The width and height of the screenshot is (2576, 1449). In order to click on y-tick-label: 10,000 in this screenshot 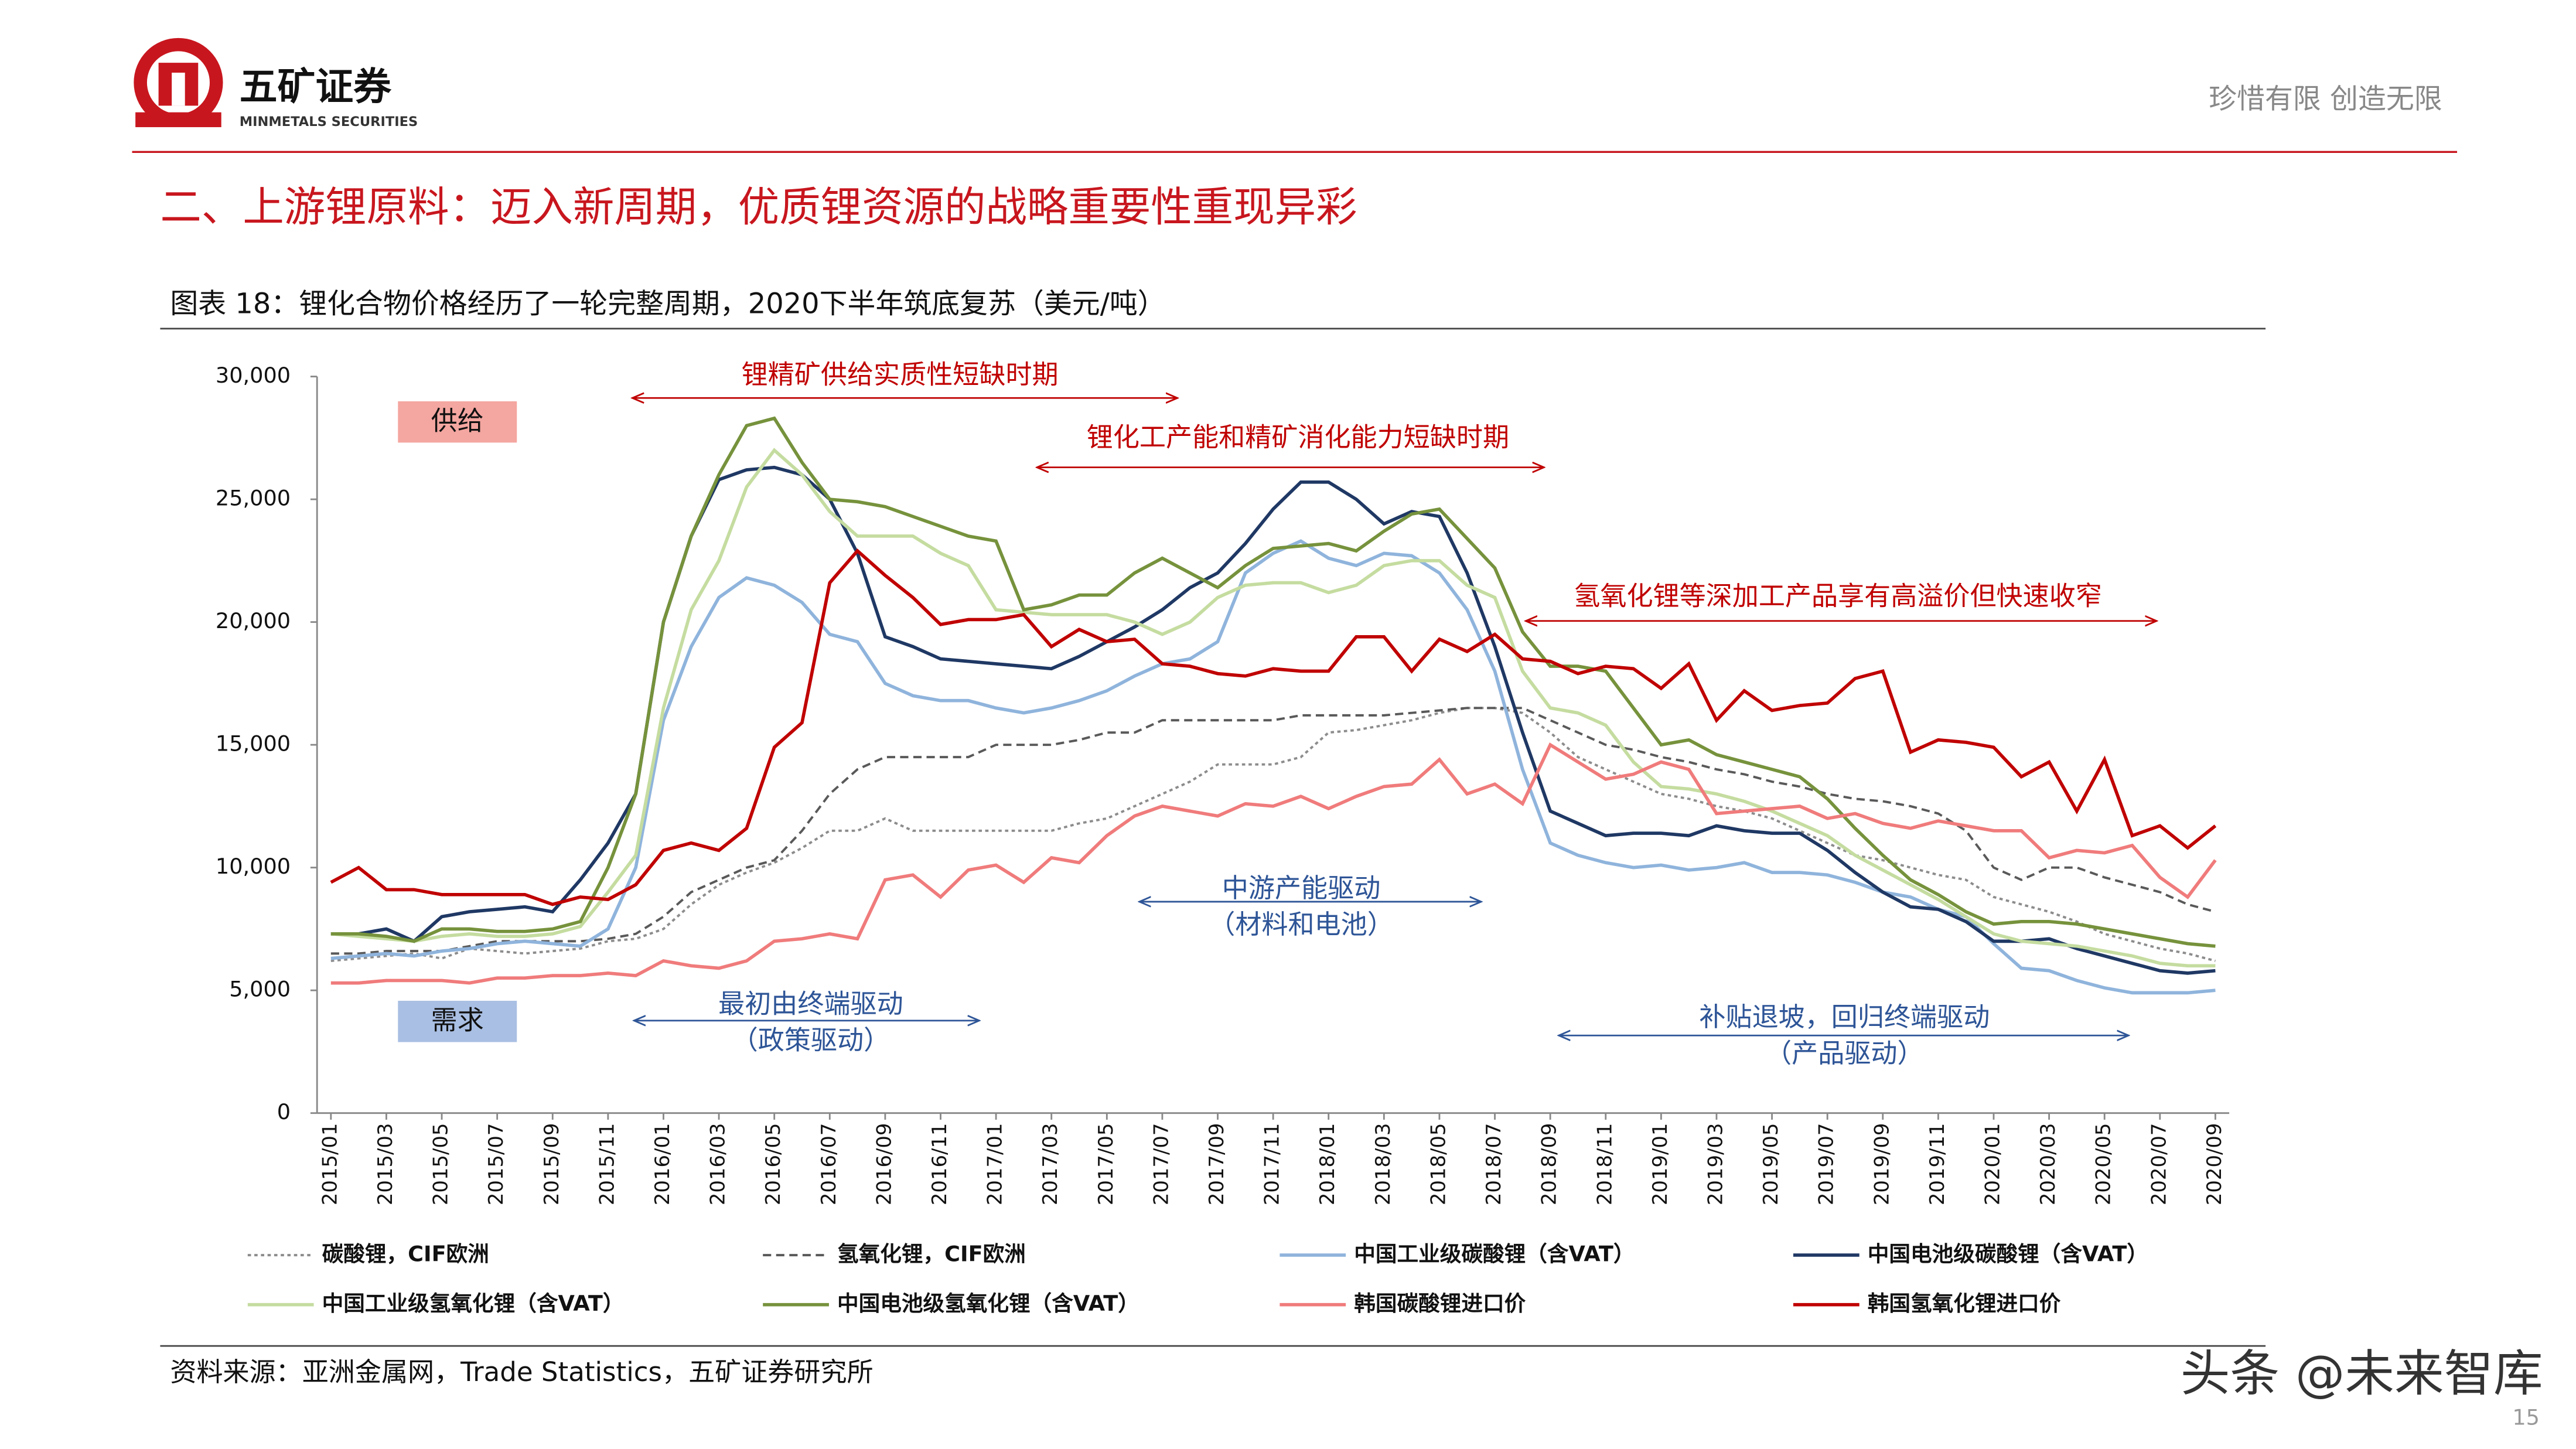, I will do `click(254, 866)`.